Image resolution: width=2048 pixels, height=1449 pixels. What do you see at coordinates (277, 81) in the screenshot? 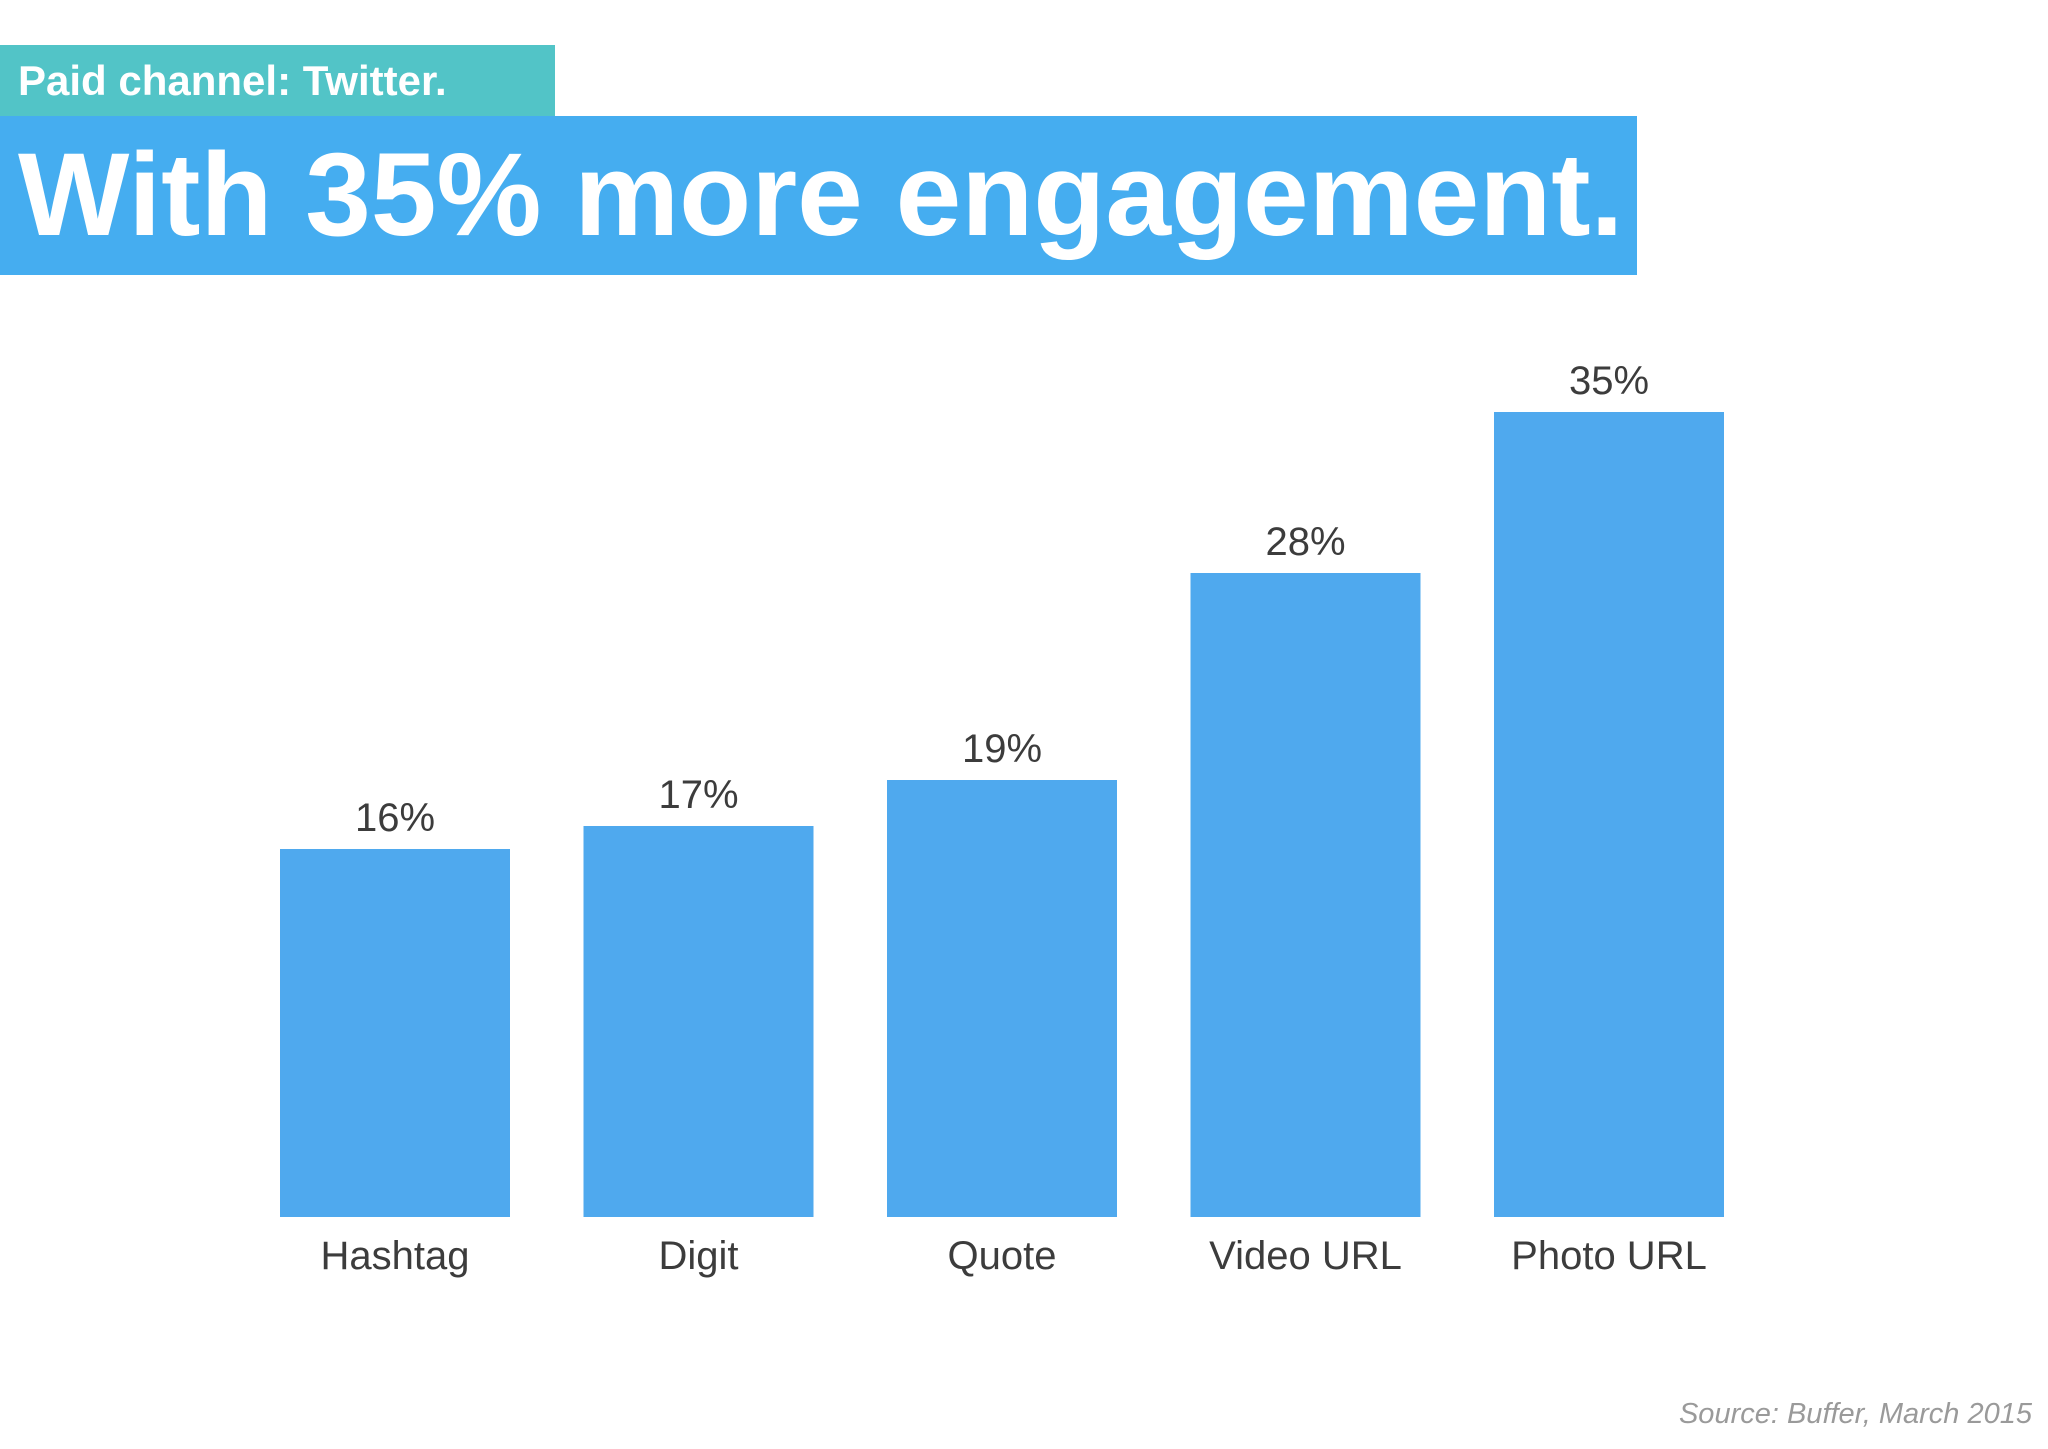
I see `channel-tag: Paid channel: Twitter.` at bounding box center [277, 81].